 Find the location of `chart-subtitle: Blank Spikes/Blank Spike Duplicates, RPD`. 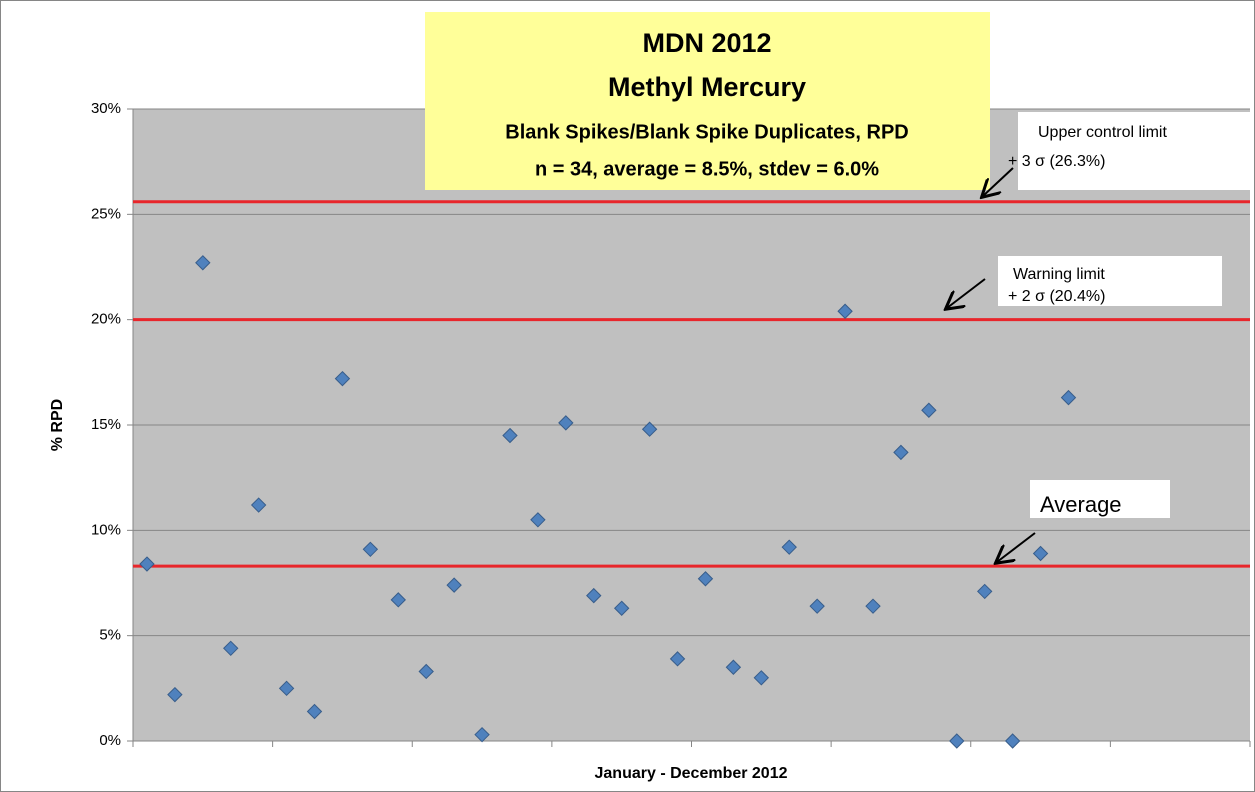

chart-subtitle: Blank Spikes/Blank Spike Duplicates, RPD is located at coordinates (706, 132).